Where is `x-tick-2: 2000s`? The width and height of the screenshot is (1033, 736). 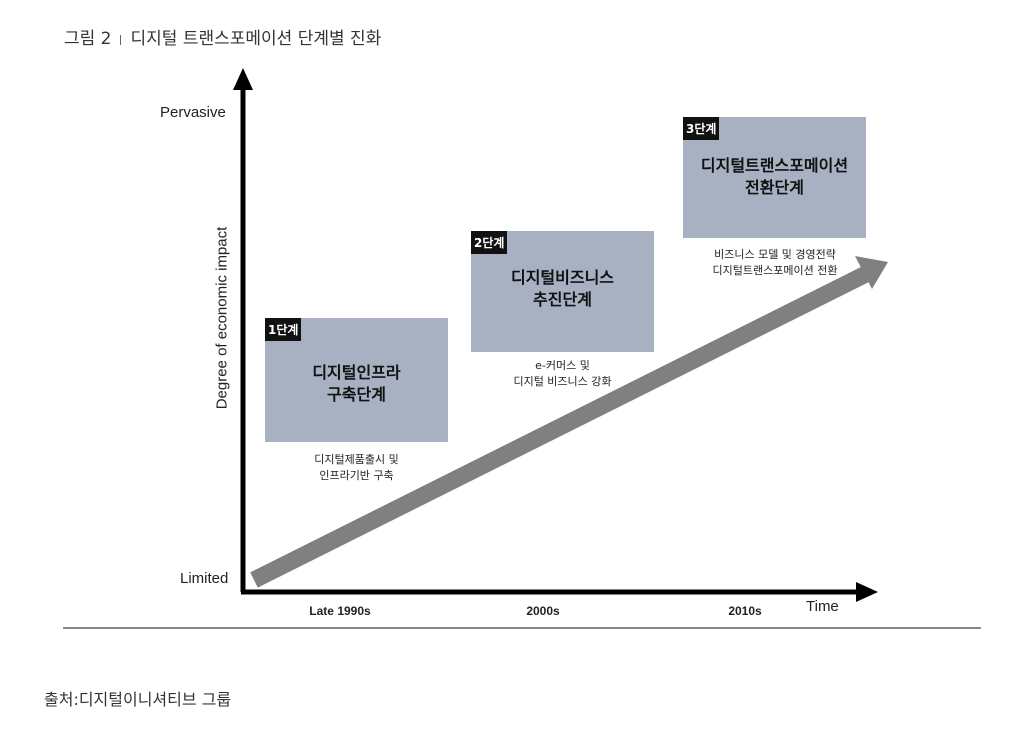
x-tick-2: 2000s is located at coordinates (543, 611).